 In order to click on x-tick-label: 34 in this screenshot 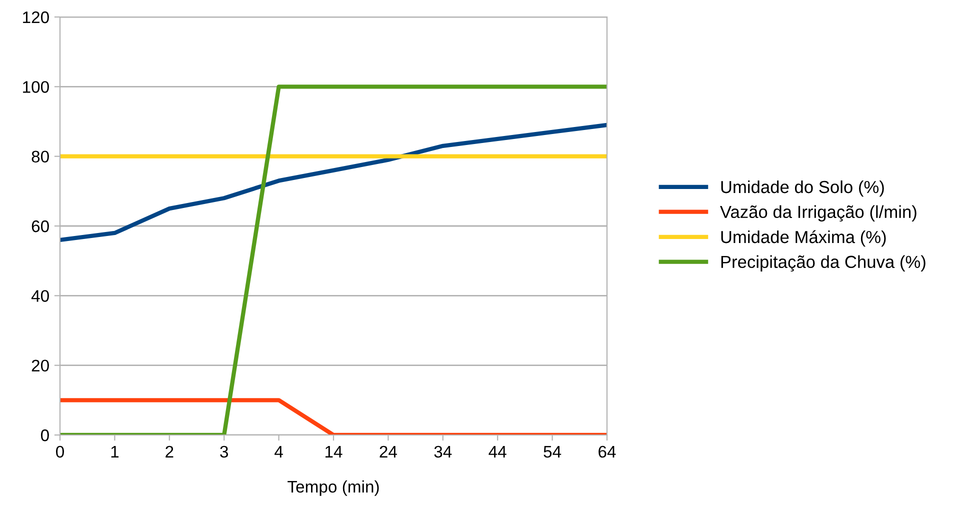, I will do `click(443, 452)`.